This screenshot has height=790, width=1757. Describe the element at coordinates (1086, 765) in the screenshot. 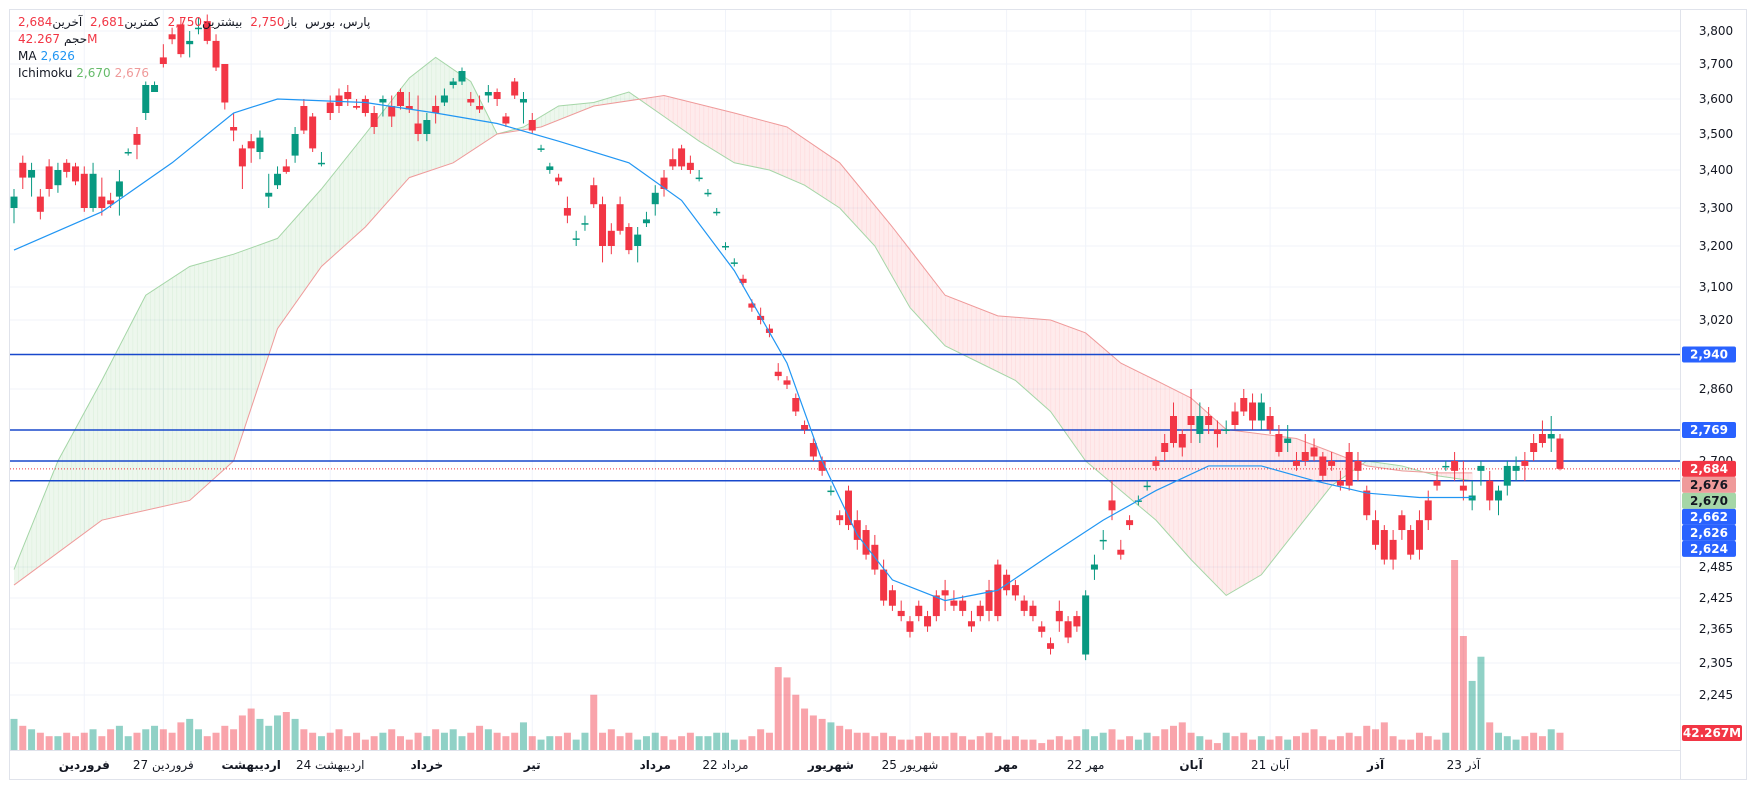

I see `time-tick-label: 22 مهر` at that location.